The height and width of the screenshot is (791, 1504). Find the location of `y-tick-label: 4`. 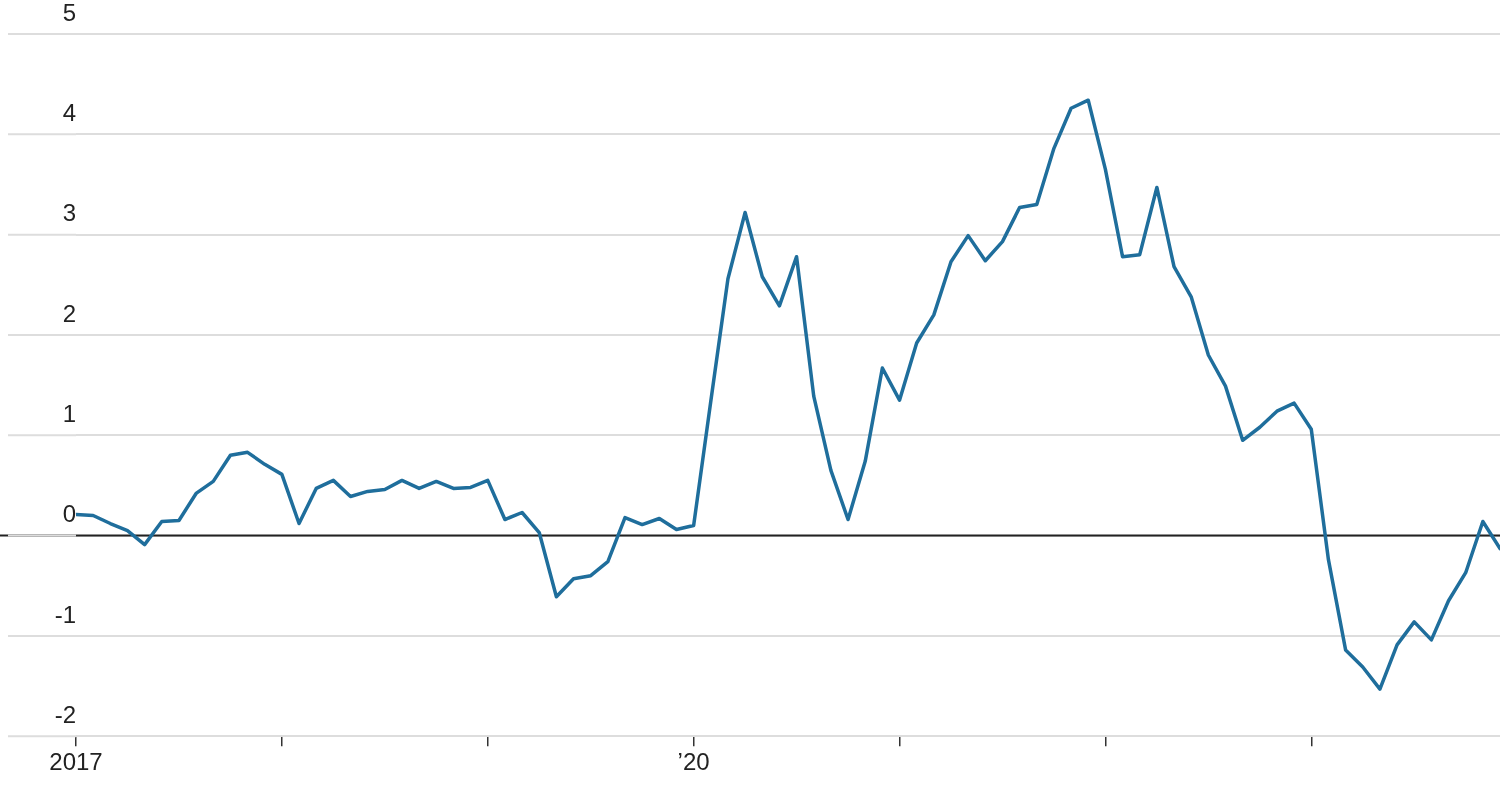

y-tick-label: 4 is located at coordinates (69, 112).